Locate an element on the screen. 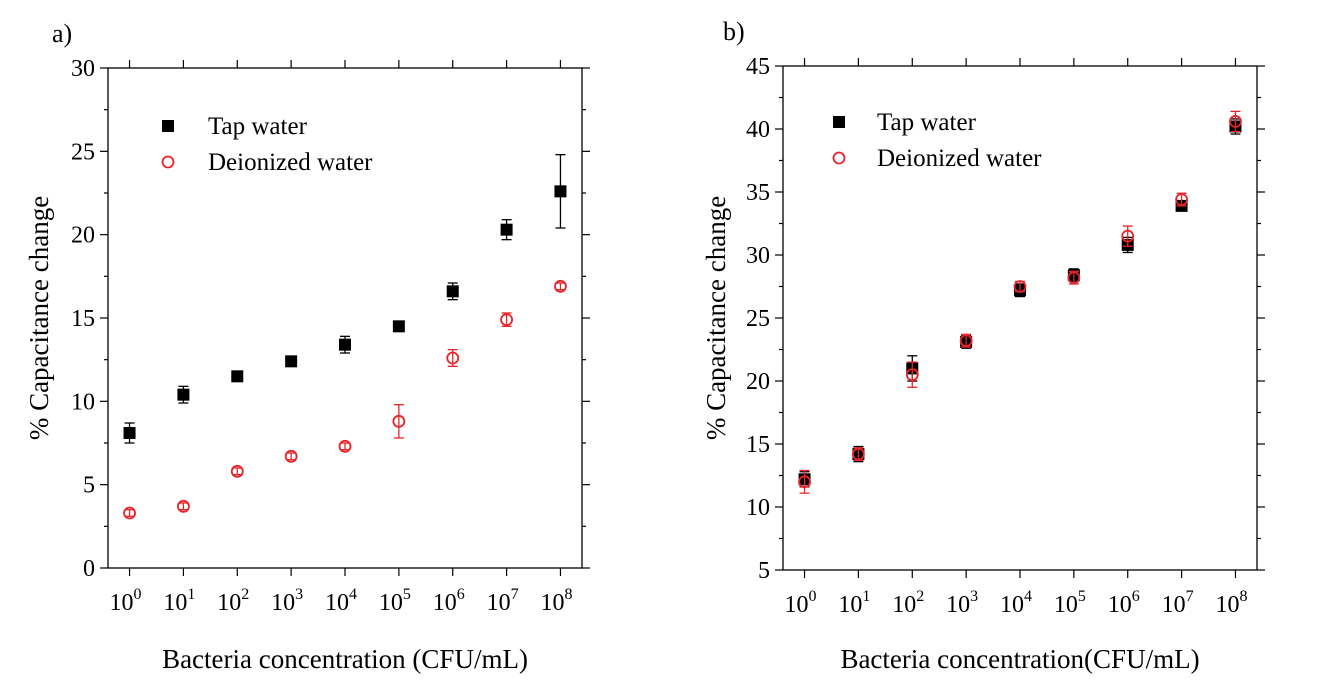 The width and height of the screenshot is (1334, 688). y-tick-label: 35 is located at coordinates (758, 193).